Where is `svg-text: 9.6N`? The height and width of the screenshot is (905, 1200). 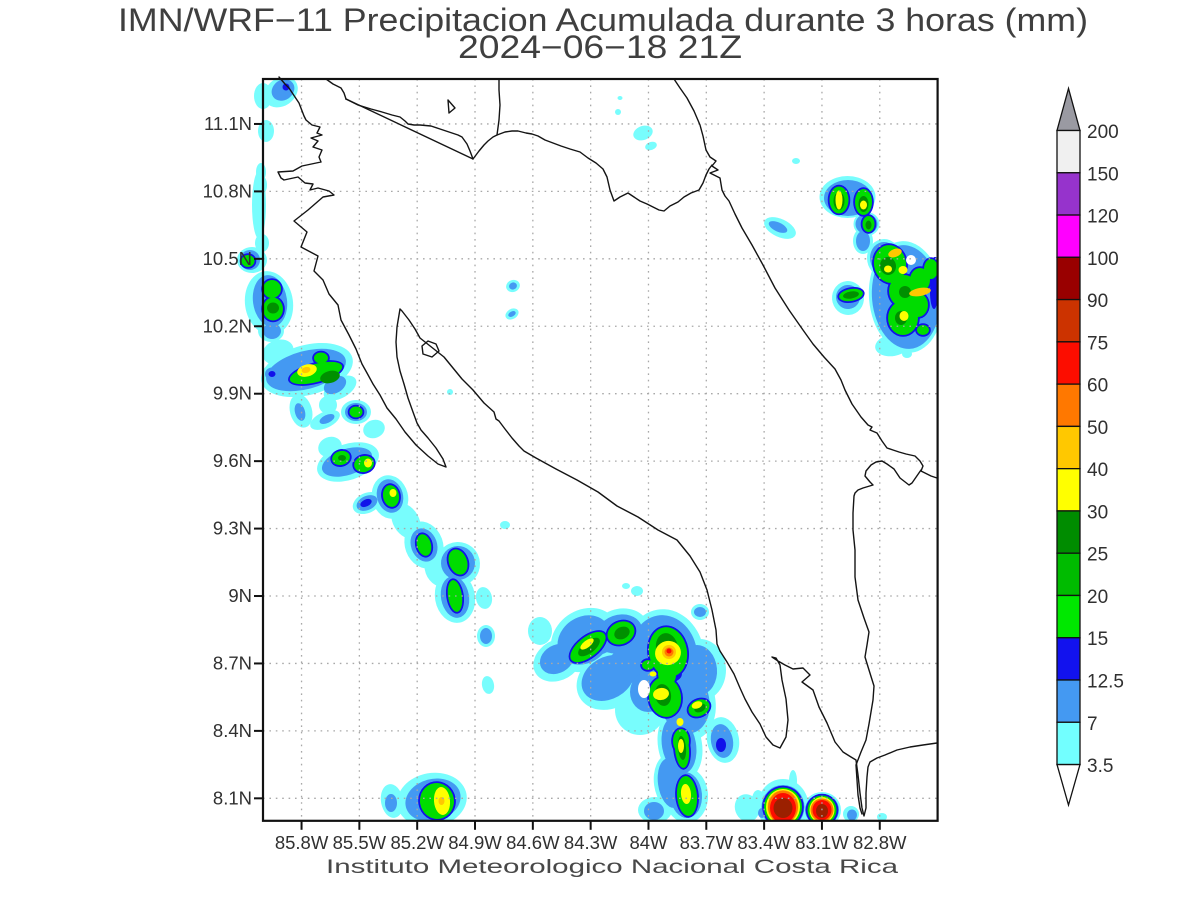 svg-text: 9.6N is located at coordinates (232, 460).